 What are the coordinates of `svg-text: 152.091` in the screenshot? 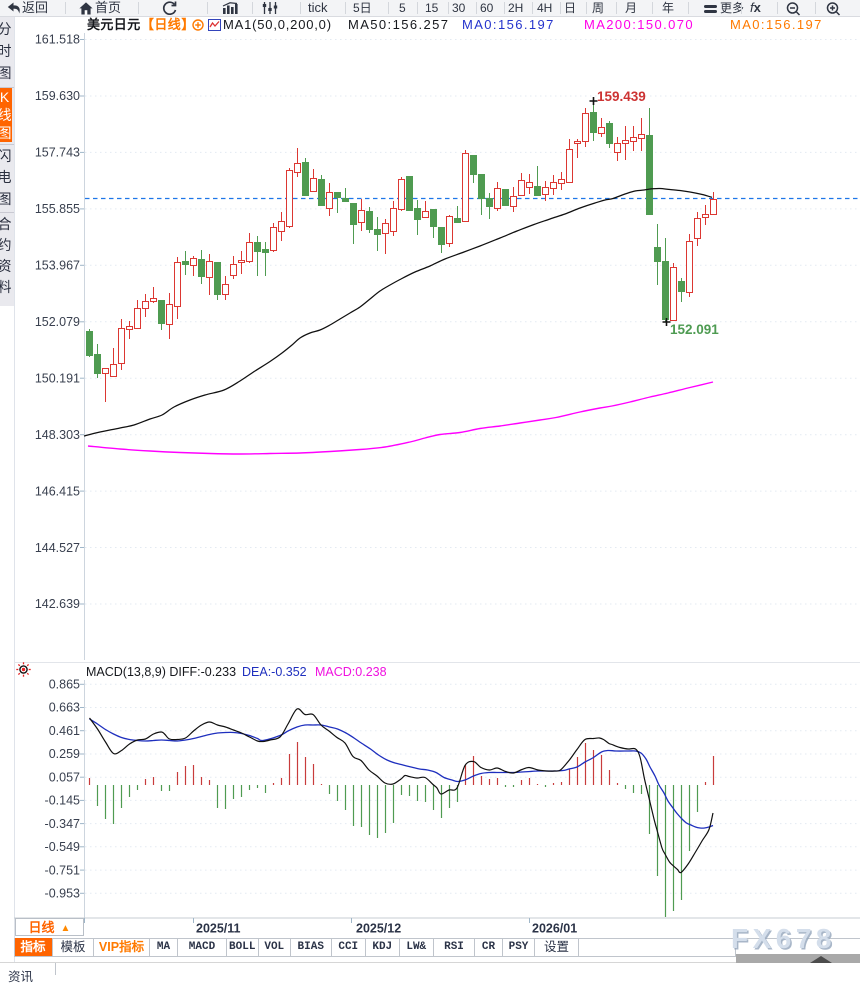 It's located at (694, 329).